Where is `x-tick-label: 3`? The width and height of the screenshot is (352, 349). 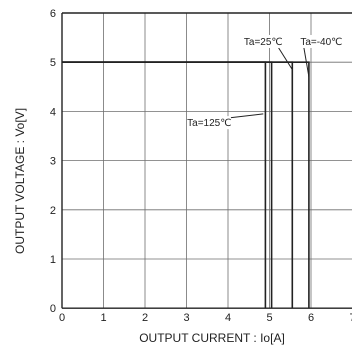
x-tick-label: 3 is located at coordinates (186, 318).